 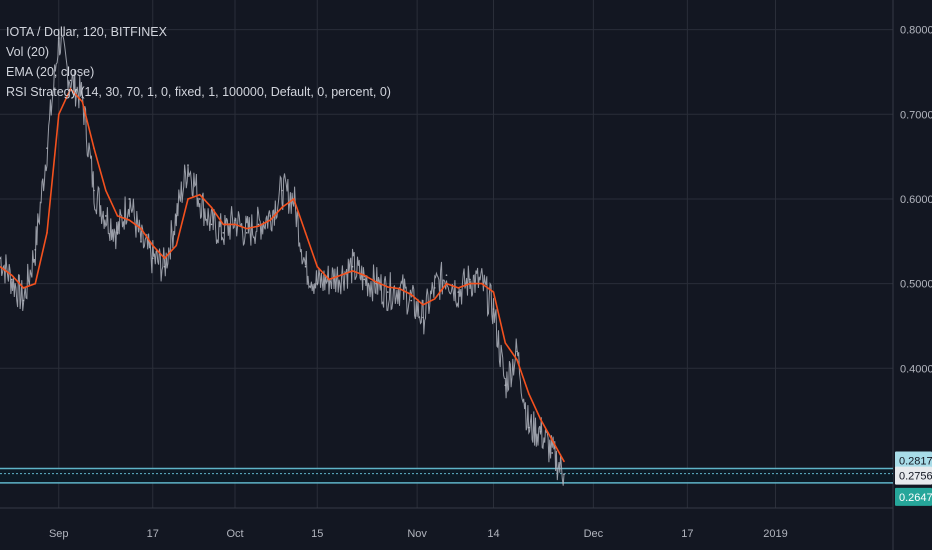 What do you see at coordinates (594, 534) in the screenshot?
I see `x-tick-label: Dec` at bounding box center [594, 534].